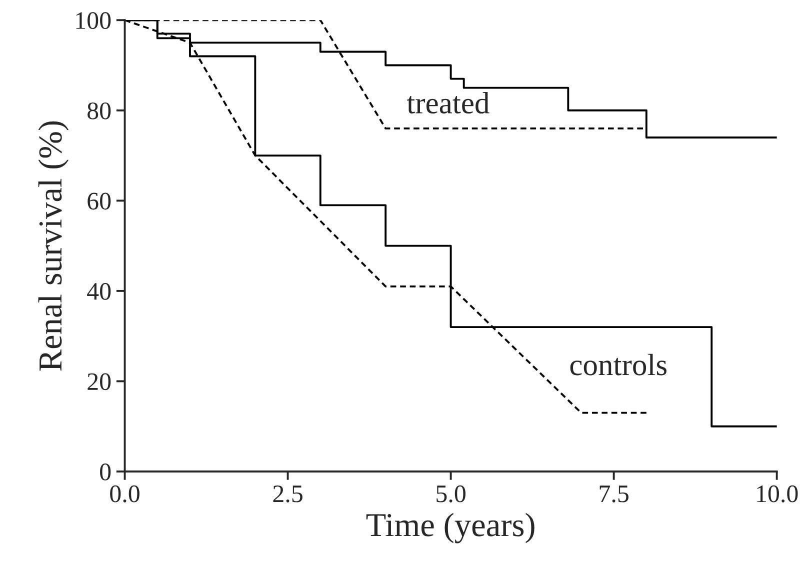 The image size is (805, 575). What do you see at coordinates (614, 494) in the screenshot?
I see `x-tick-label: 7.5` at bounding box center [614, 494].